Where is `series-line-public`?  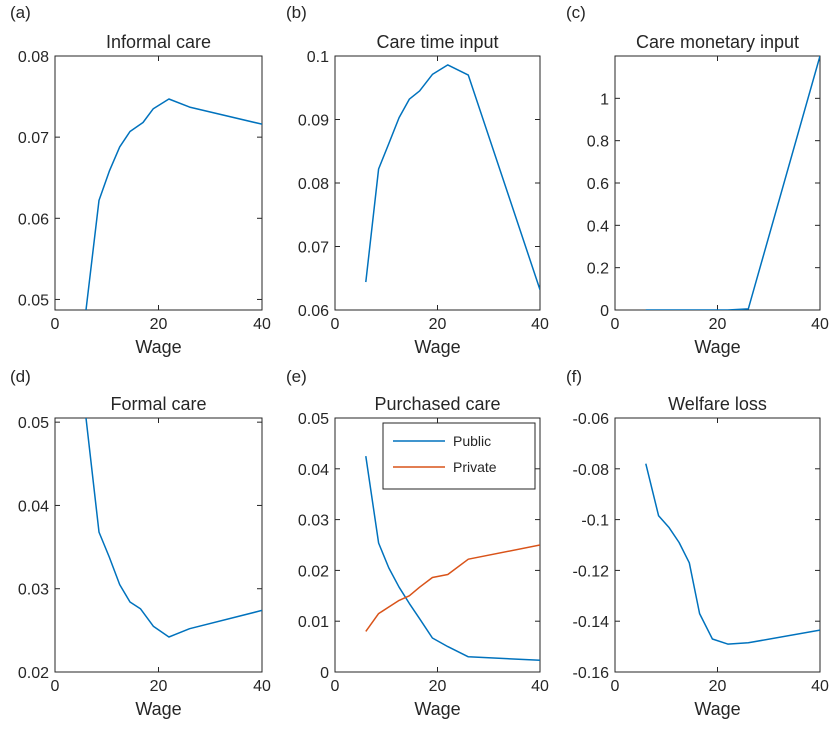
series-line-public is located at coordinates (452, 558).